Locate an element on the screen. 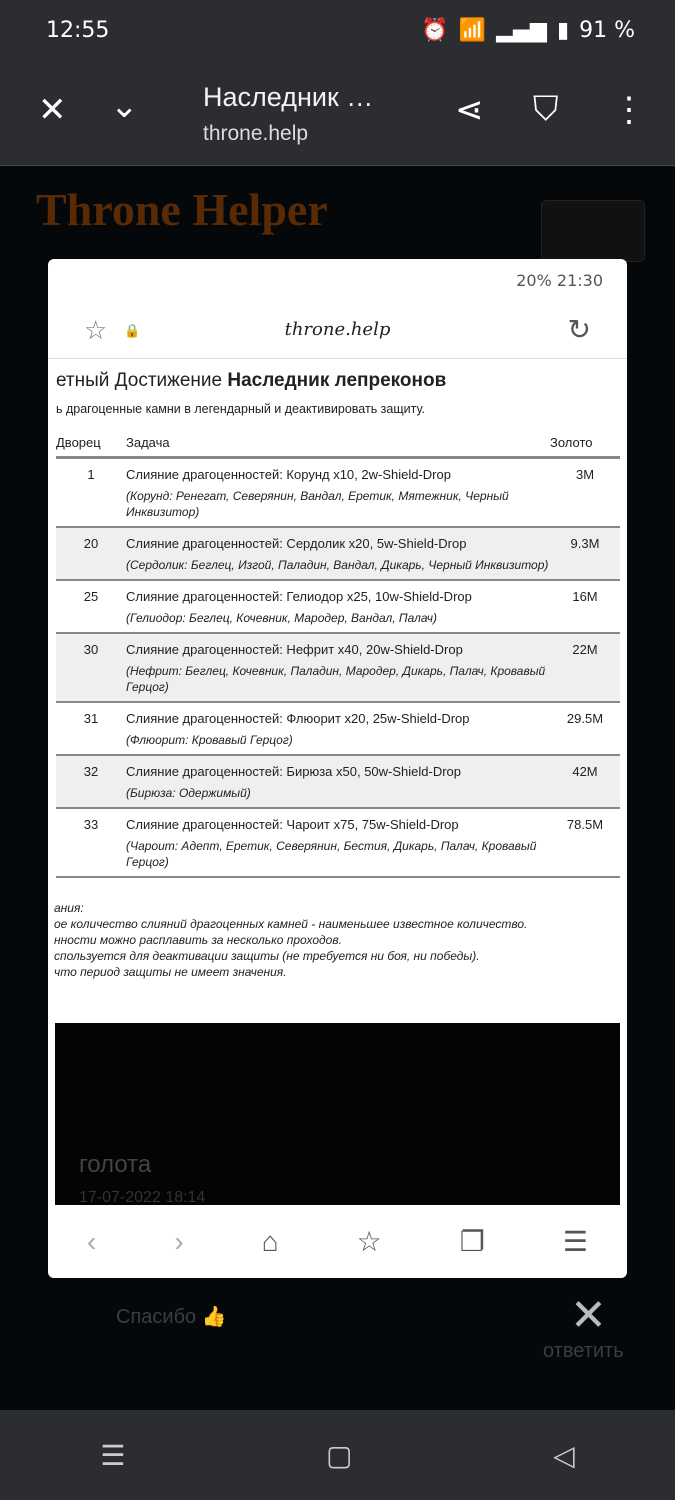  gold-cell: 42M is located at coordinates (585, 781).